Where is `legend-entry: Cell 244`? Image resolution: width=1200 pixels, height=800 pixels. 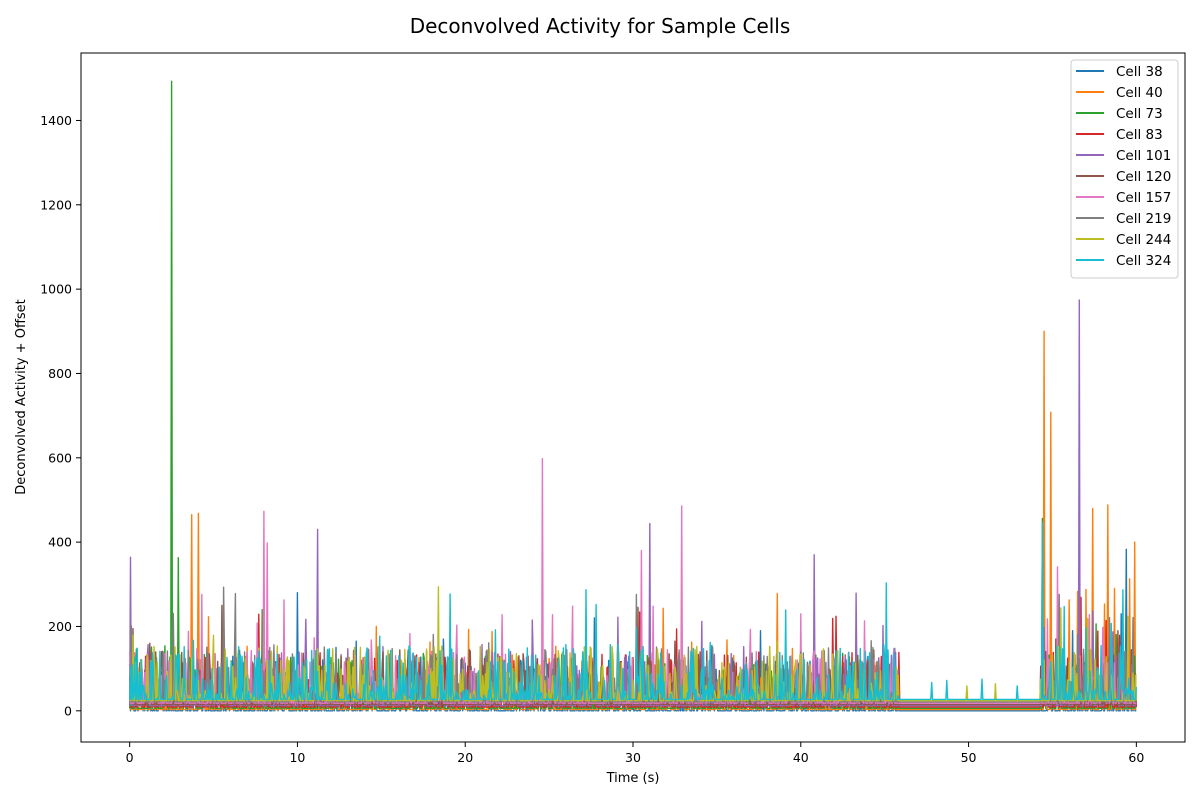 legend-entry: Cell 244 is located at coordinates (1143, 240).